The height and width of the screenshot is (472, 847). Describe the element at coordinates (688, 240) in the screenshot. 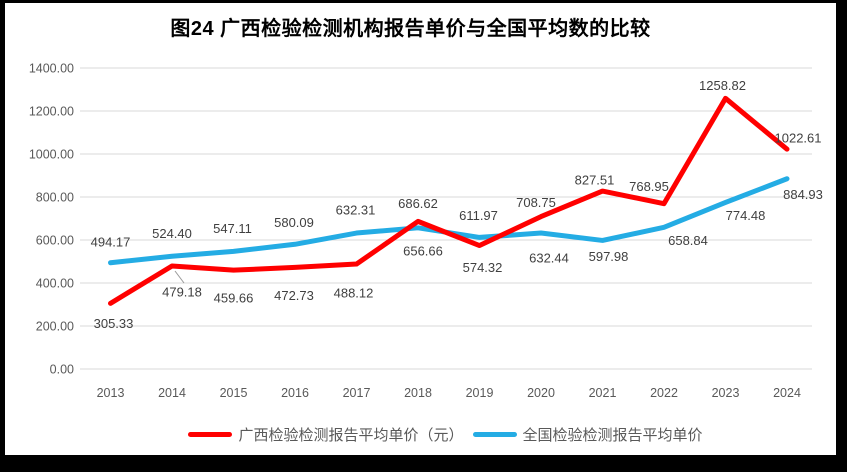

I see `data-label: 658.84` at that location.